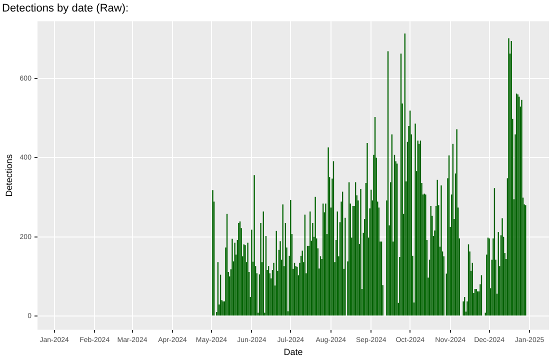 The image size is (553, 360). I want to click on y-axis-title: Detections, so click(9, 175).